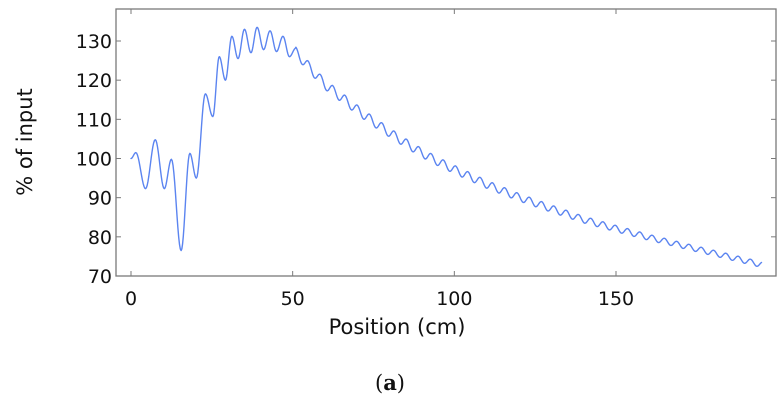  I want to click on x-axis-label: Position (cm), so click(397, 327).